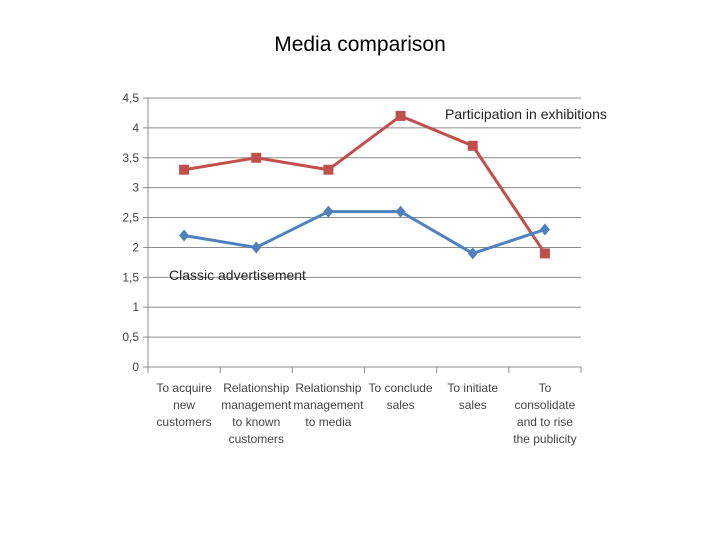 The height and width of the screenshot is (540, 720). I want to click on series-label: Participation in exhibitions, so click(526, 114).